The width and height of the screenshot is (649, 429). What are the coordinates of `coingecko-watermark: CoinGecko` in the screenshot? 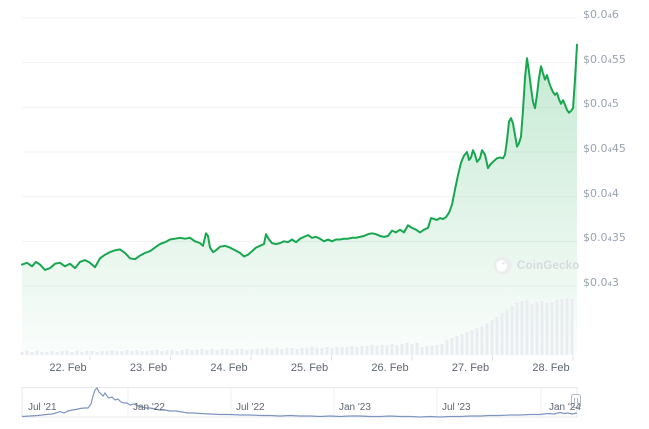 It's located at (536, 265).